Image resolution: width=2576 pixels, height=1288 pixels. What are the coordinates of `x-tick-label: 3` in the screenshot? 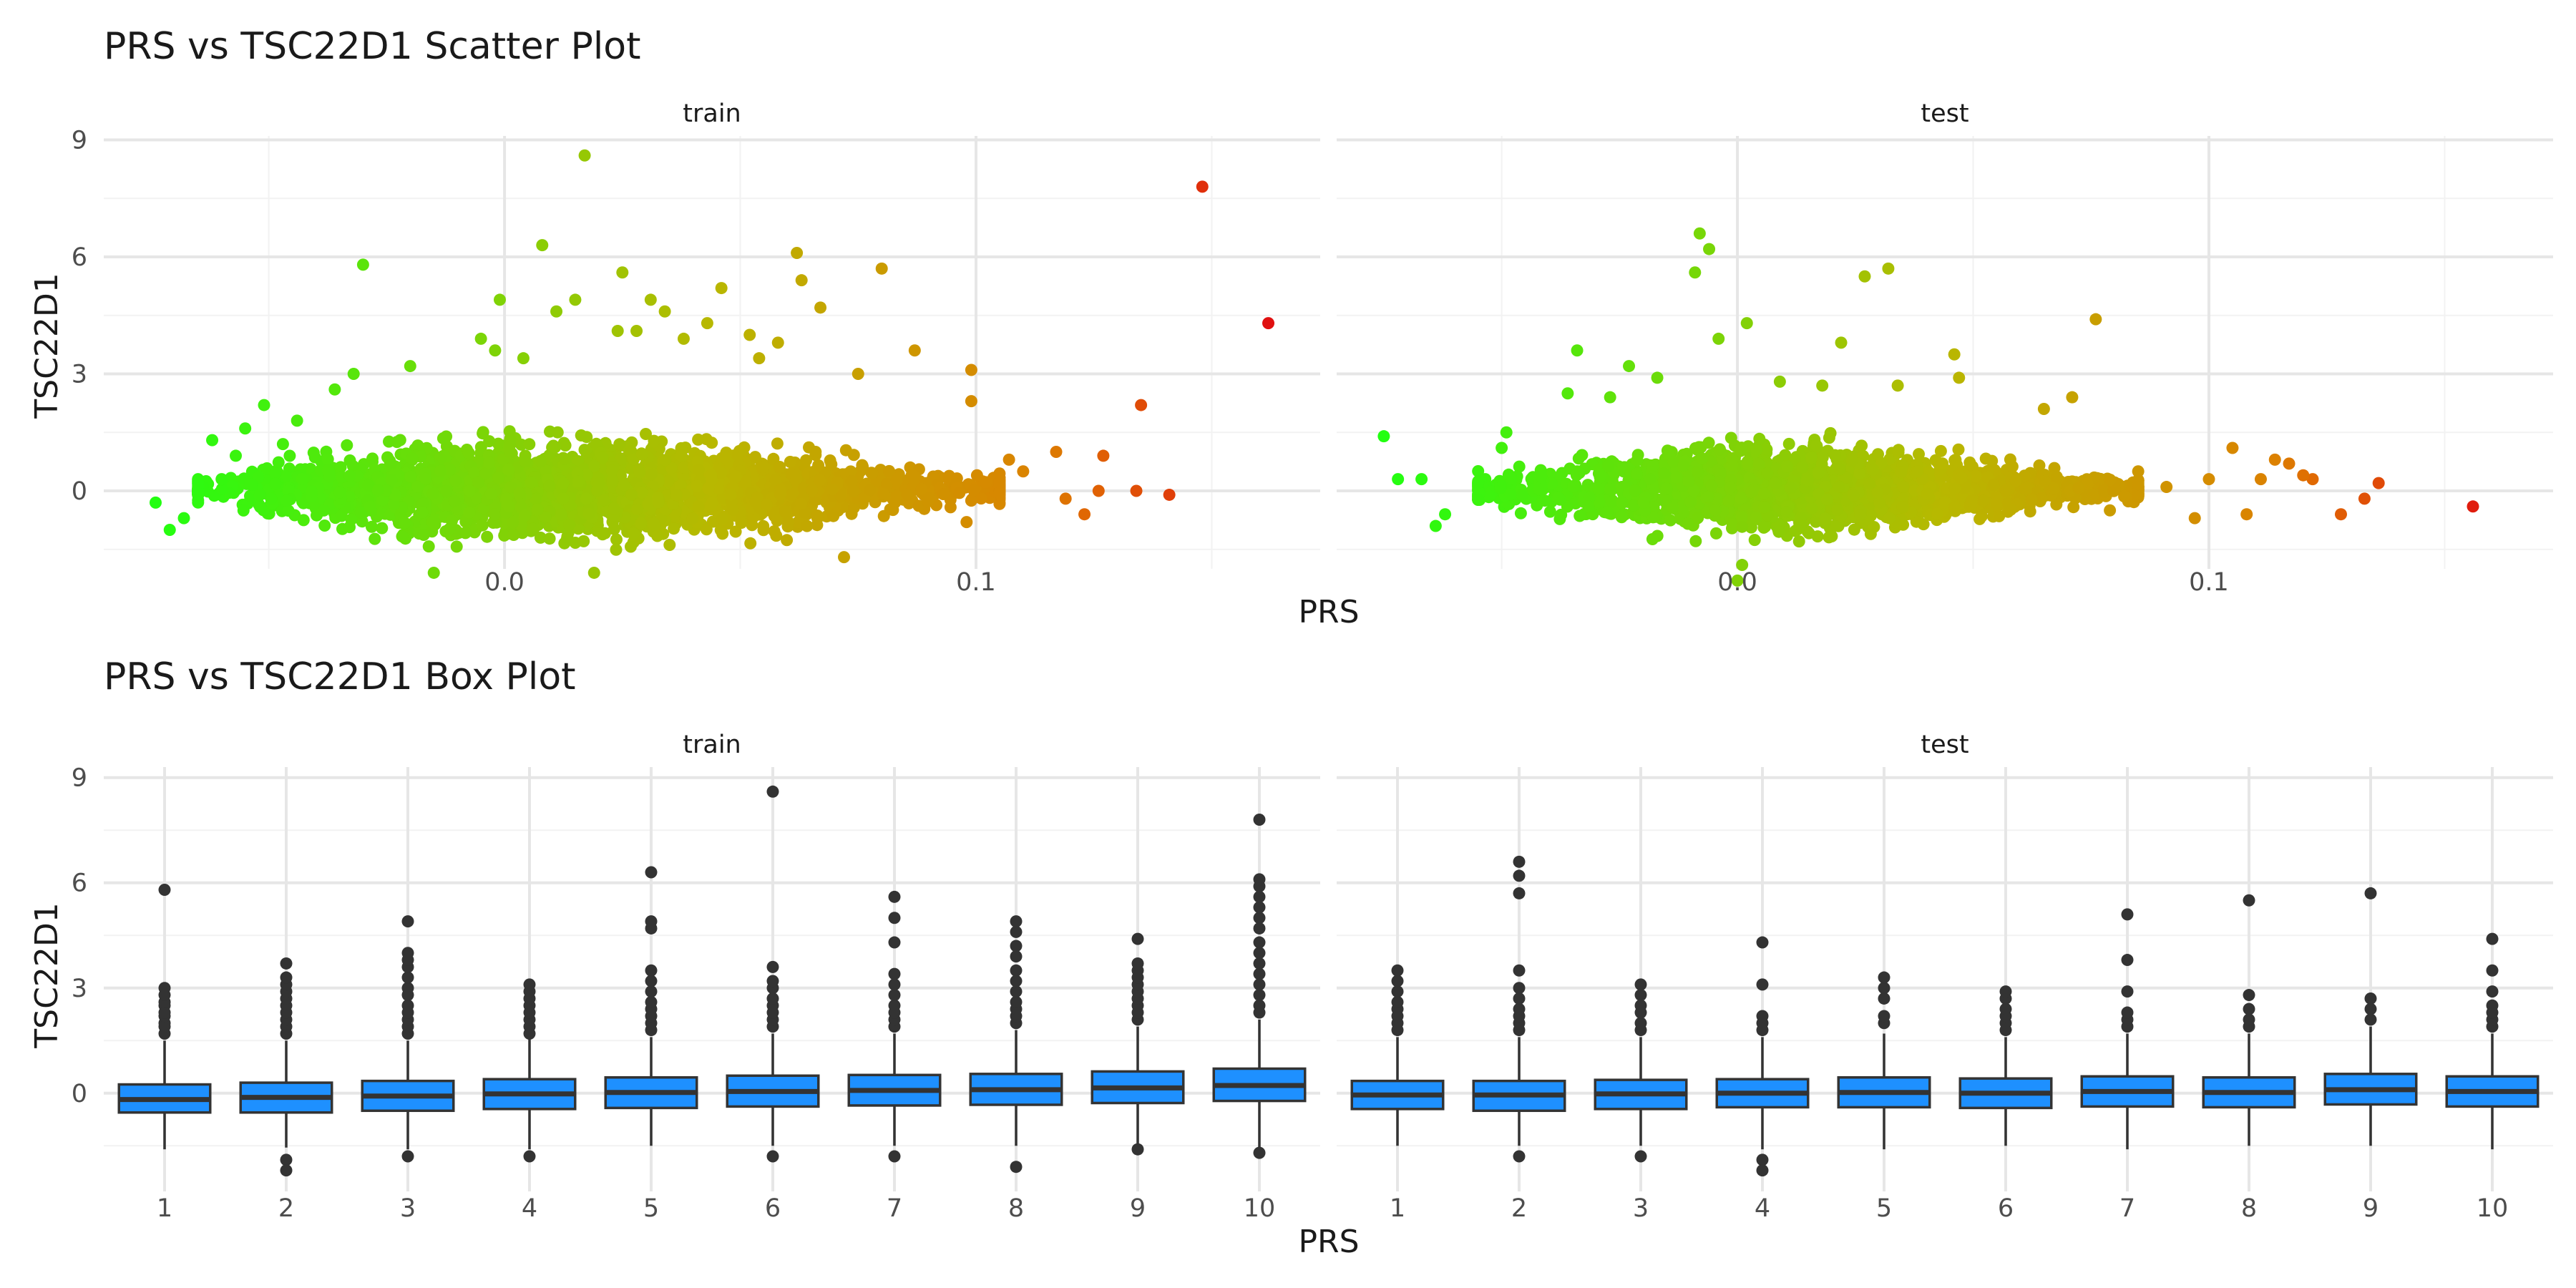 It's located at (408, 1208).